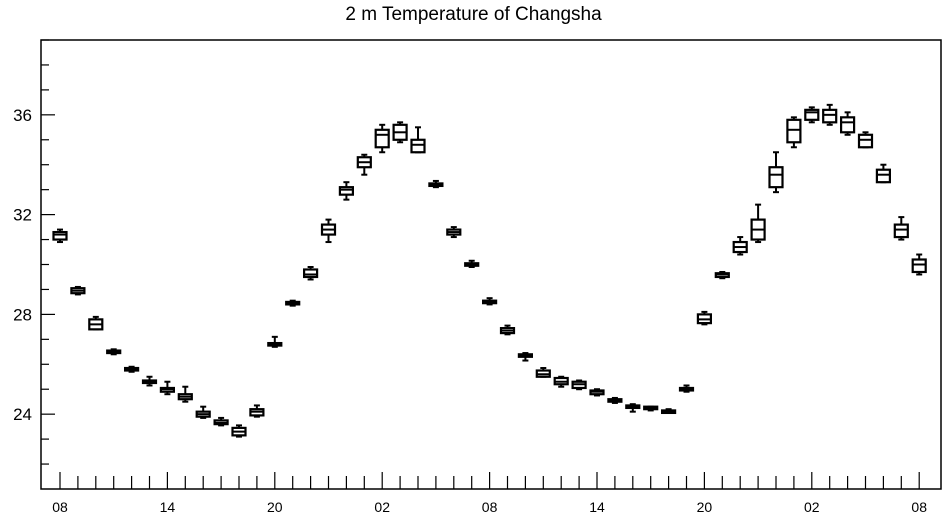 The image size is (947, 520). Describe the element at coordinates (22, 314) in the screenshot. I see `y-tick-label: 28` at that location.